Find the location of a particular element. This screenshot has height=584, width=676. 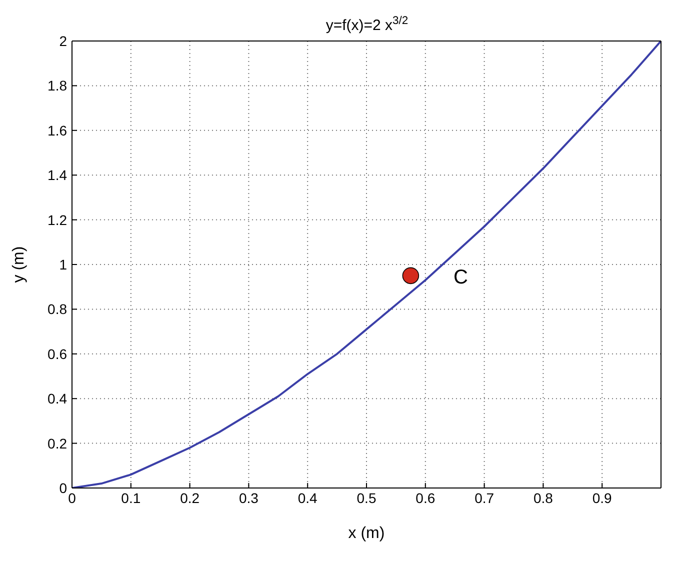

y-tick-label: 1.4 is located at coordinates (58, 175).